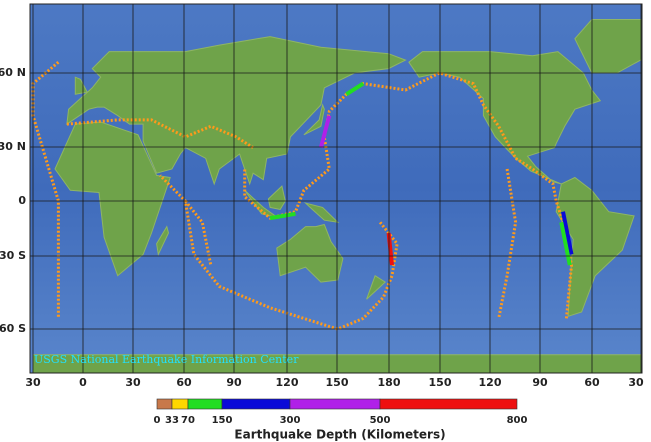  I want to click on legend-tick-label: 150, so click(222, 420).